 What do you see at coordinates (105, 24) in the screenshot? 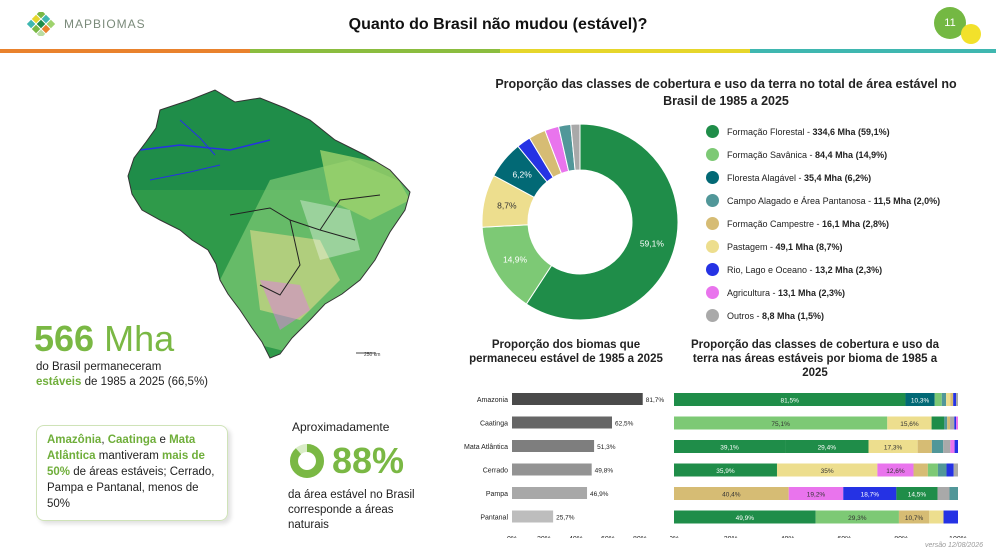
I see `logo-text: MAPBIOMAS` at bounding box center [105, 24].